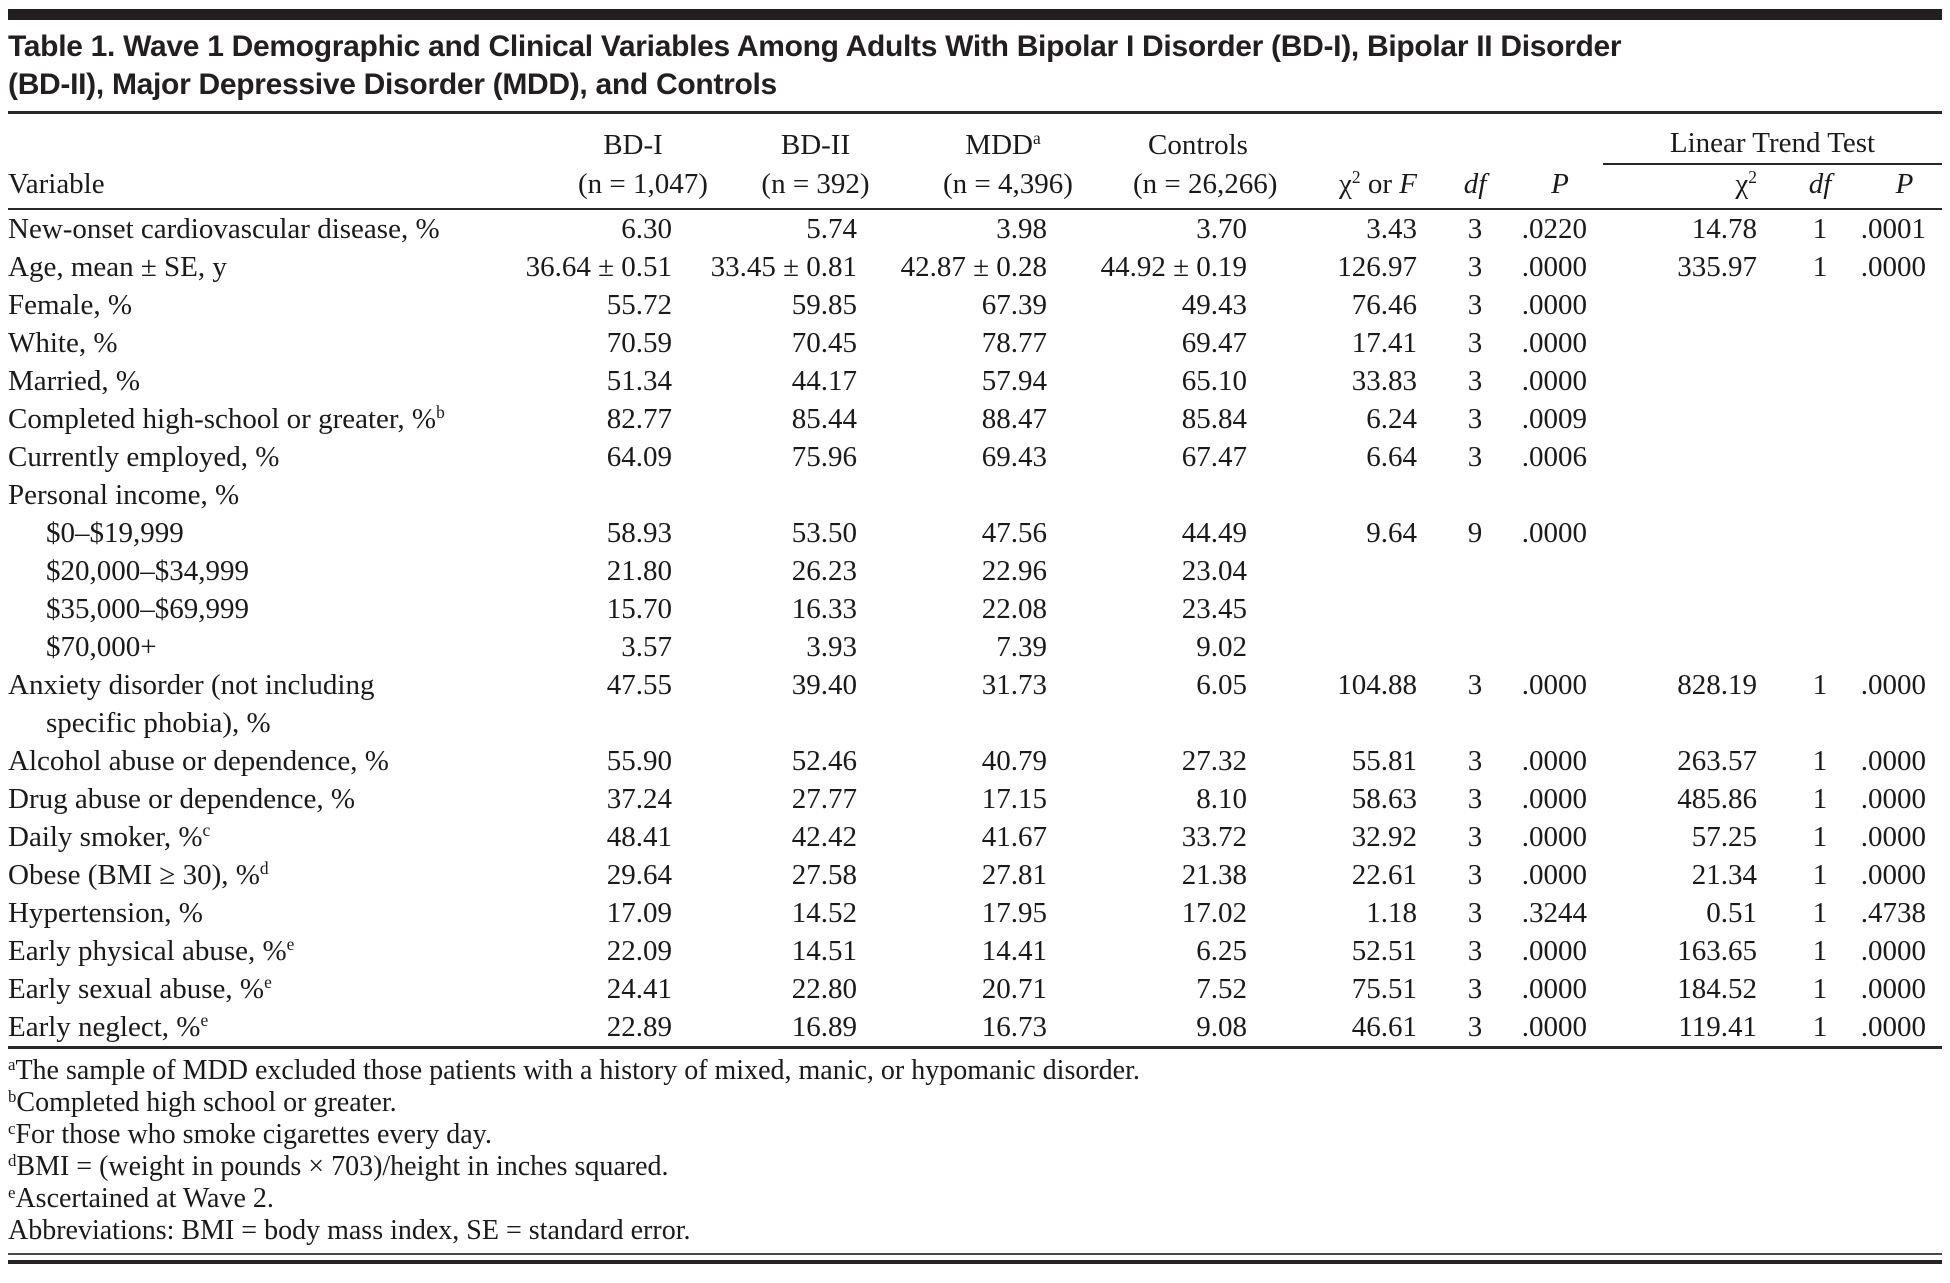 This screenshot has height=1283, width=1950. Describe the element at coordinates (1214, 837) in the screenshot. I see `table-cell: 33.72` at that location.